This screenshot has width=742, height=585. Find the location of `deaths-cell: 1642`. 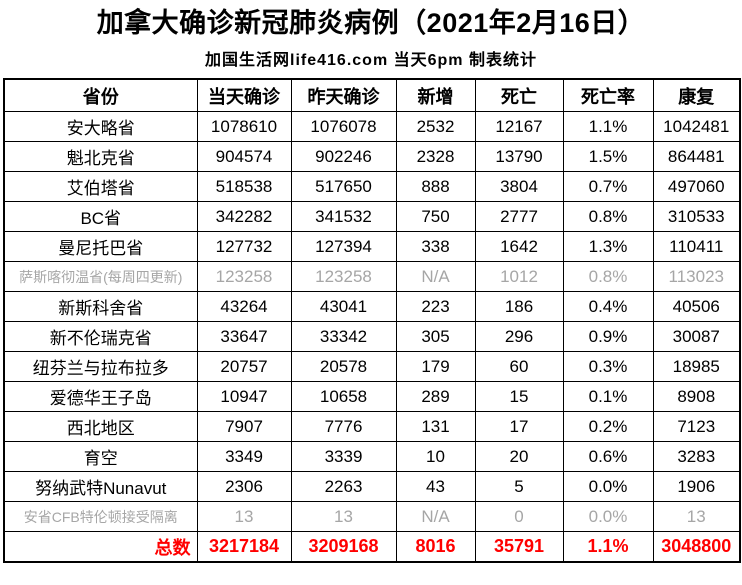

deaths-cell: 1642 is located at coordinates (519, 246).